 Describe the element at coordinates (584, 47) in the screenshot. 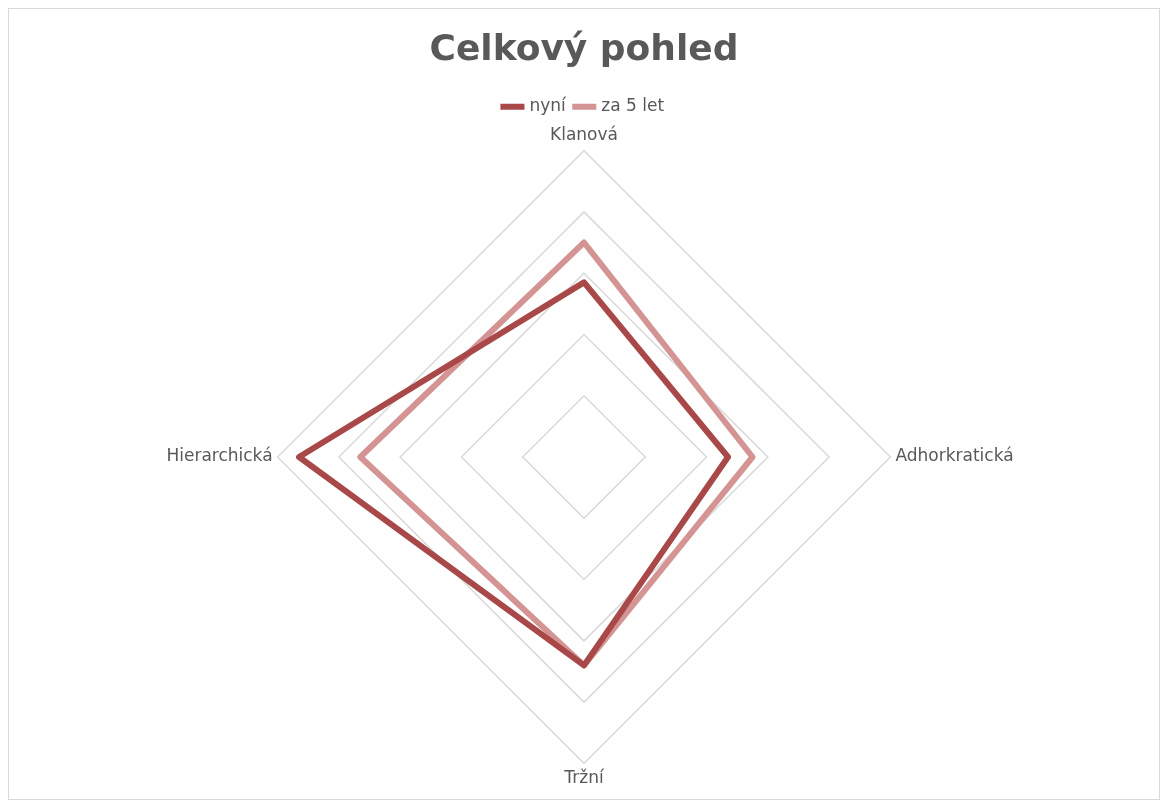

I see `chart-title: Celkový pohled` at that location.